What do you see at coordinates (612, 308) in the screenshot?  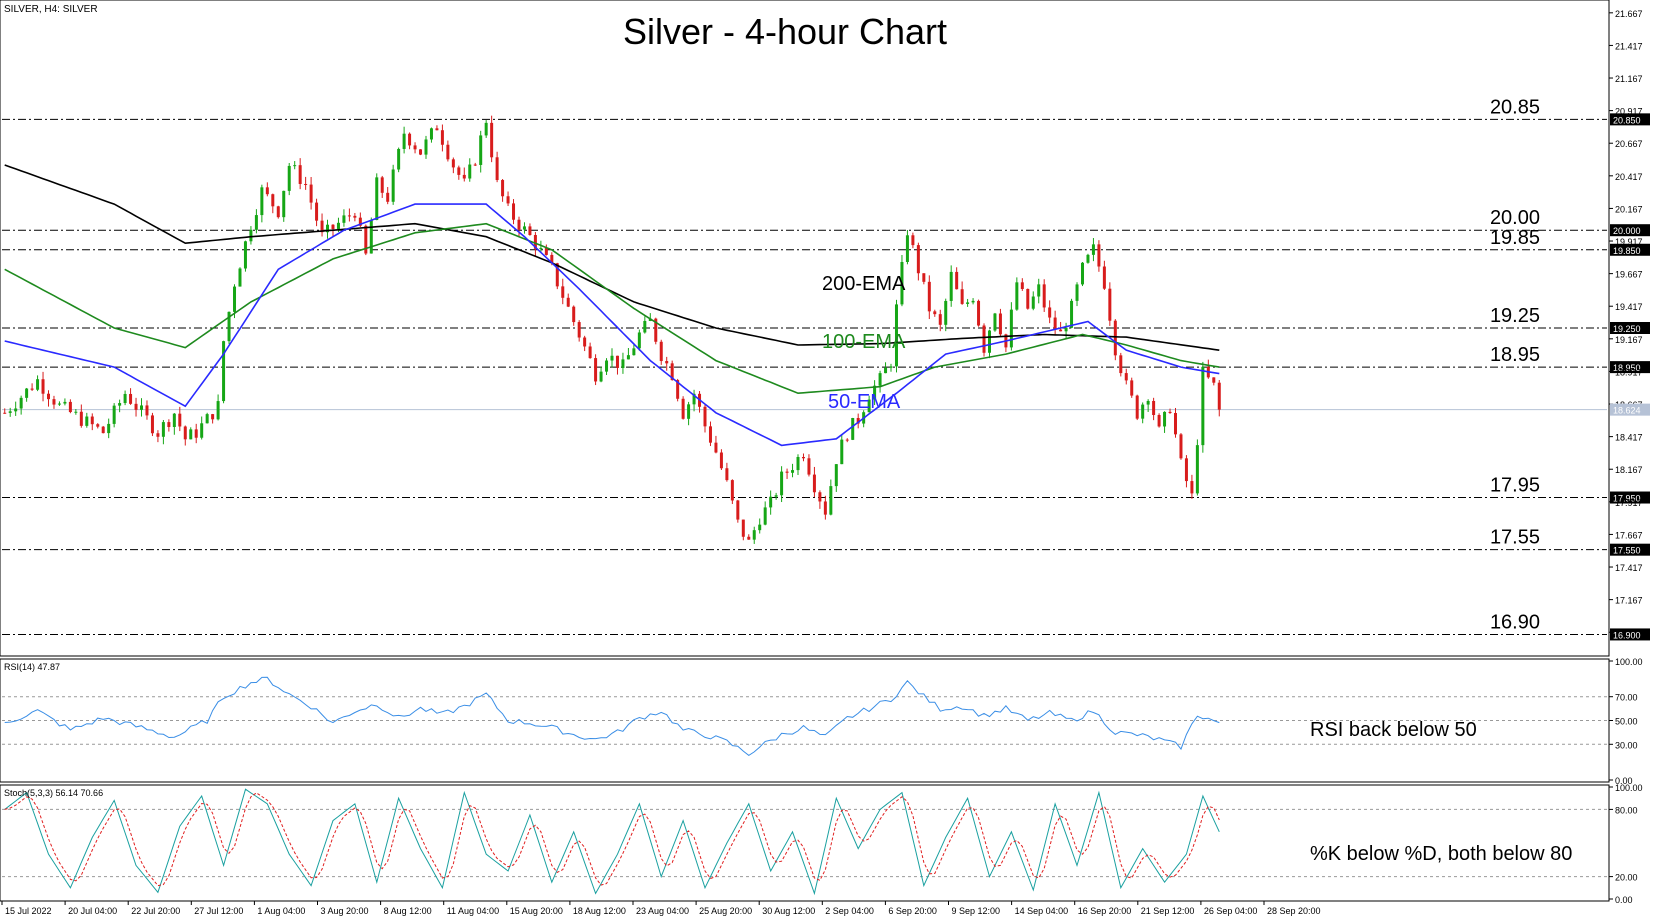 I see `ema100-line` at bounding box center [612, 308].